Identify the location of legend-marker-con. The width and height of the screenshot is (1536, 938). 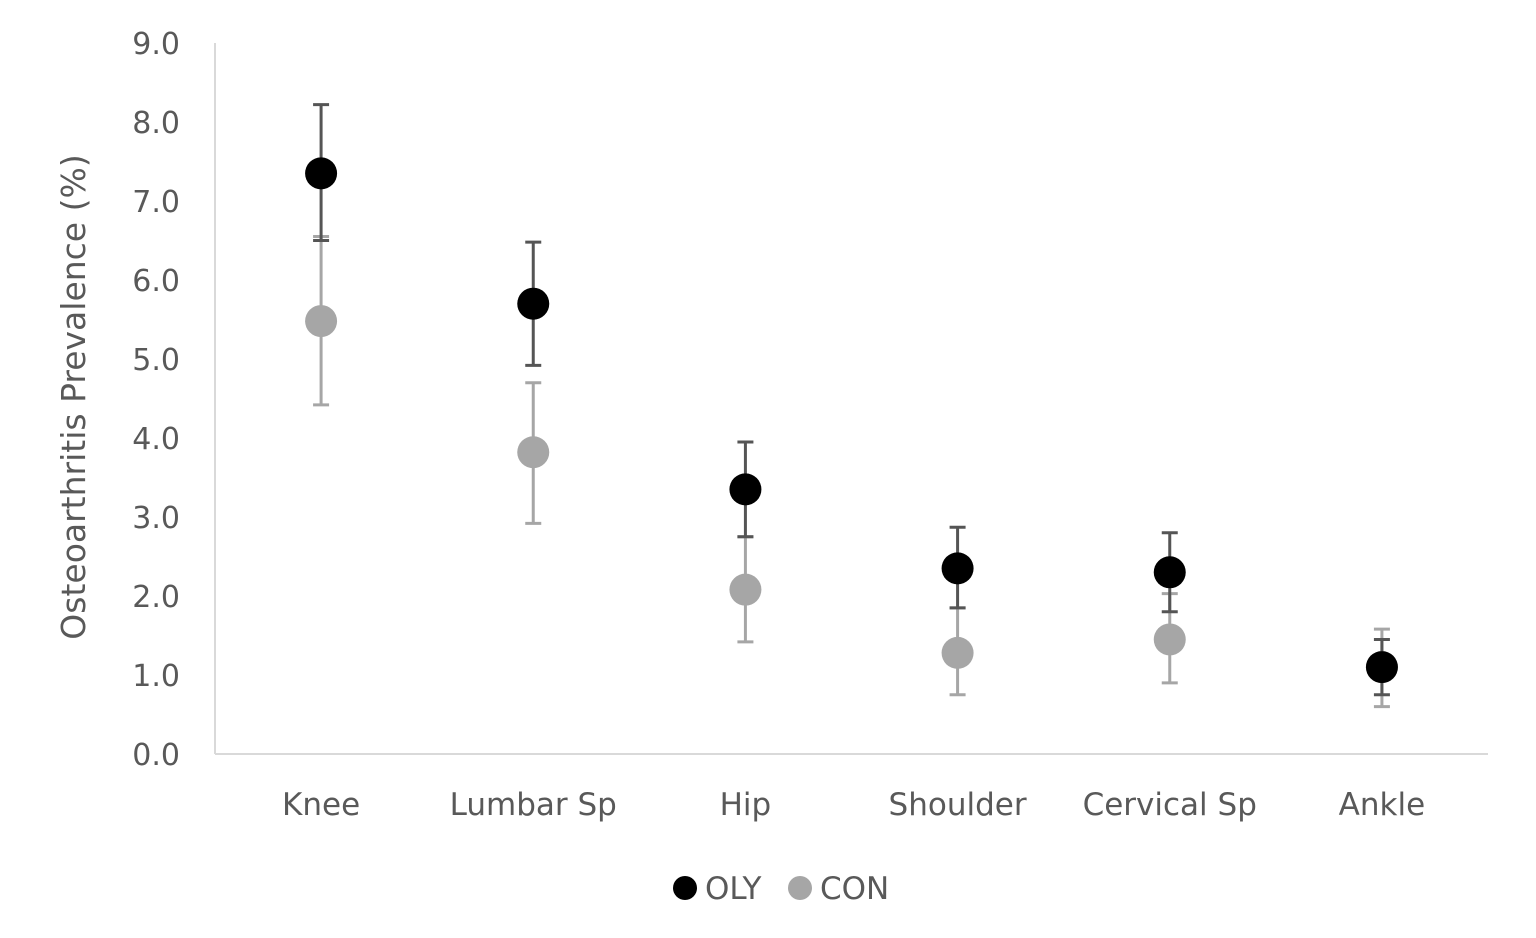
(800, 888).